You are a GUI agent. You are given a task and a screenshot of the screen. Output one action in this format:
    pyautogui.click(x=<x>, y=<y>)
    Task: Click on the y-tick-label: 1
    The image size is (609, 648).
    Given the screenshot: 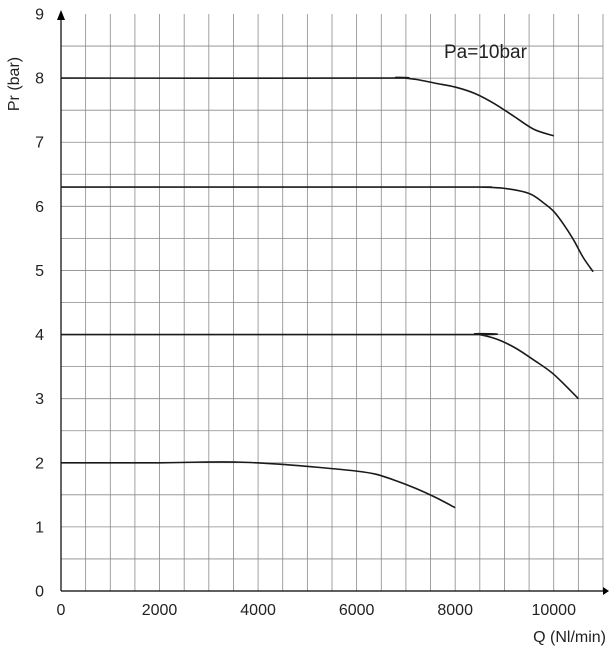 What is the action you would take?
    pyautogui.click(x=39, y=527)
    